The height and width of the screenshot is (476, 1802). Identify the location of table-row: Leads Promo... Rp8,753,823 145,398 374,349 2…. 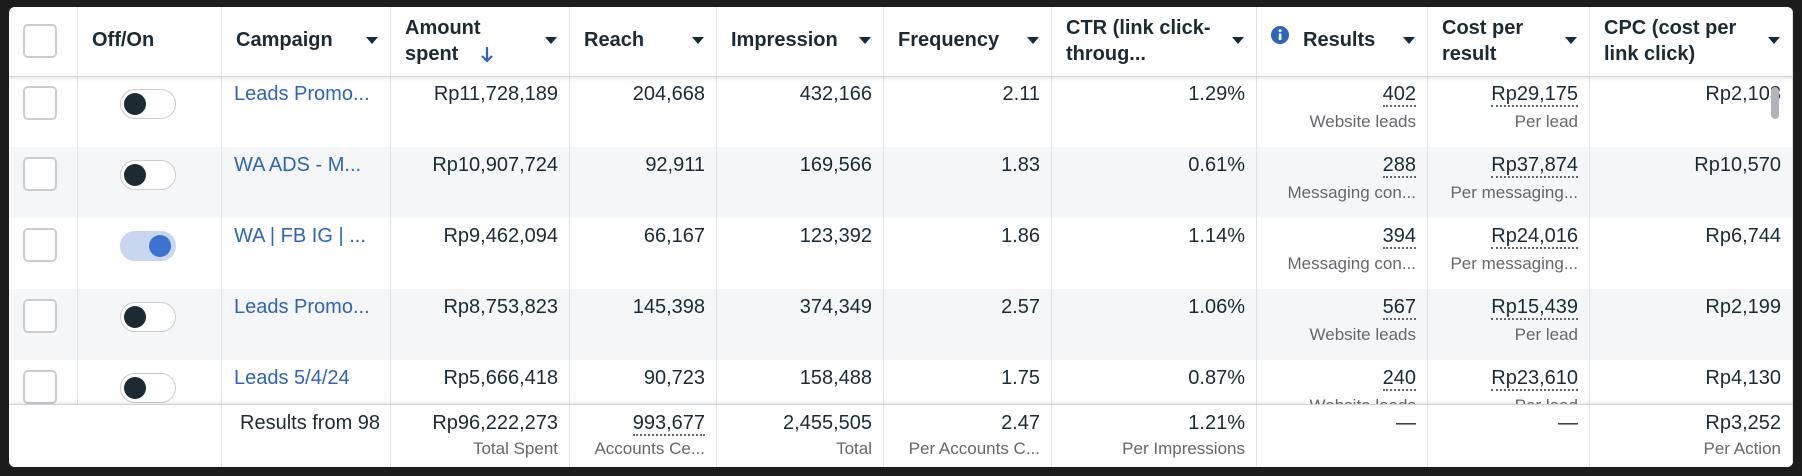
(901, 324).